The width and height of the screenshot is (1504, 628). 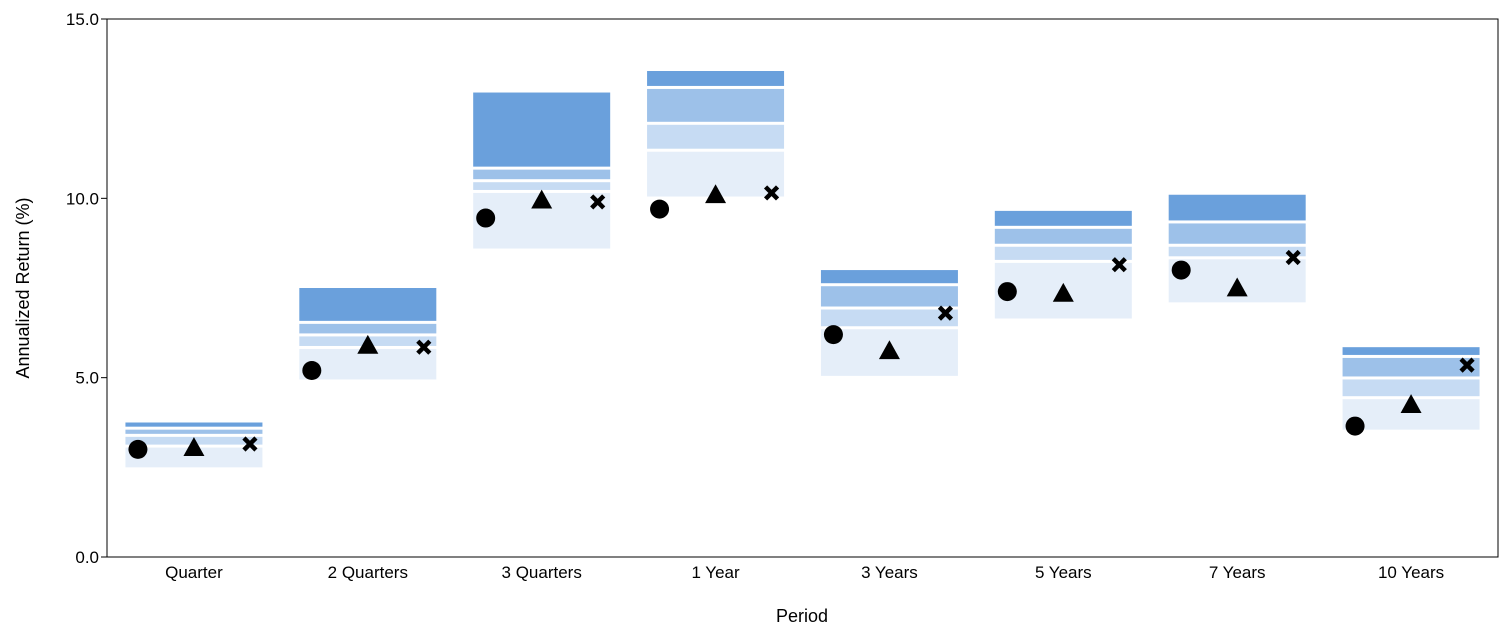 I want to click on y-tick-label: 15.0, so click(x=82, y=19).